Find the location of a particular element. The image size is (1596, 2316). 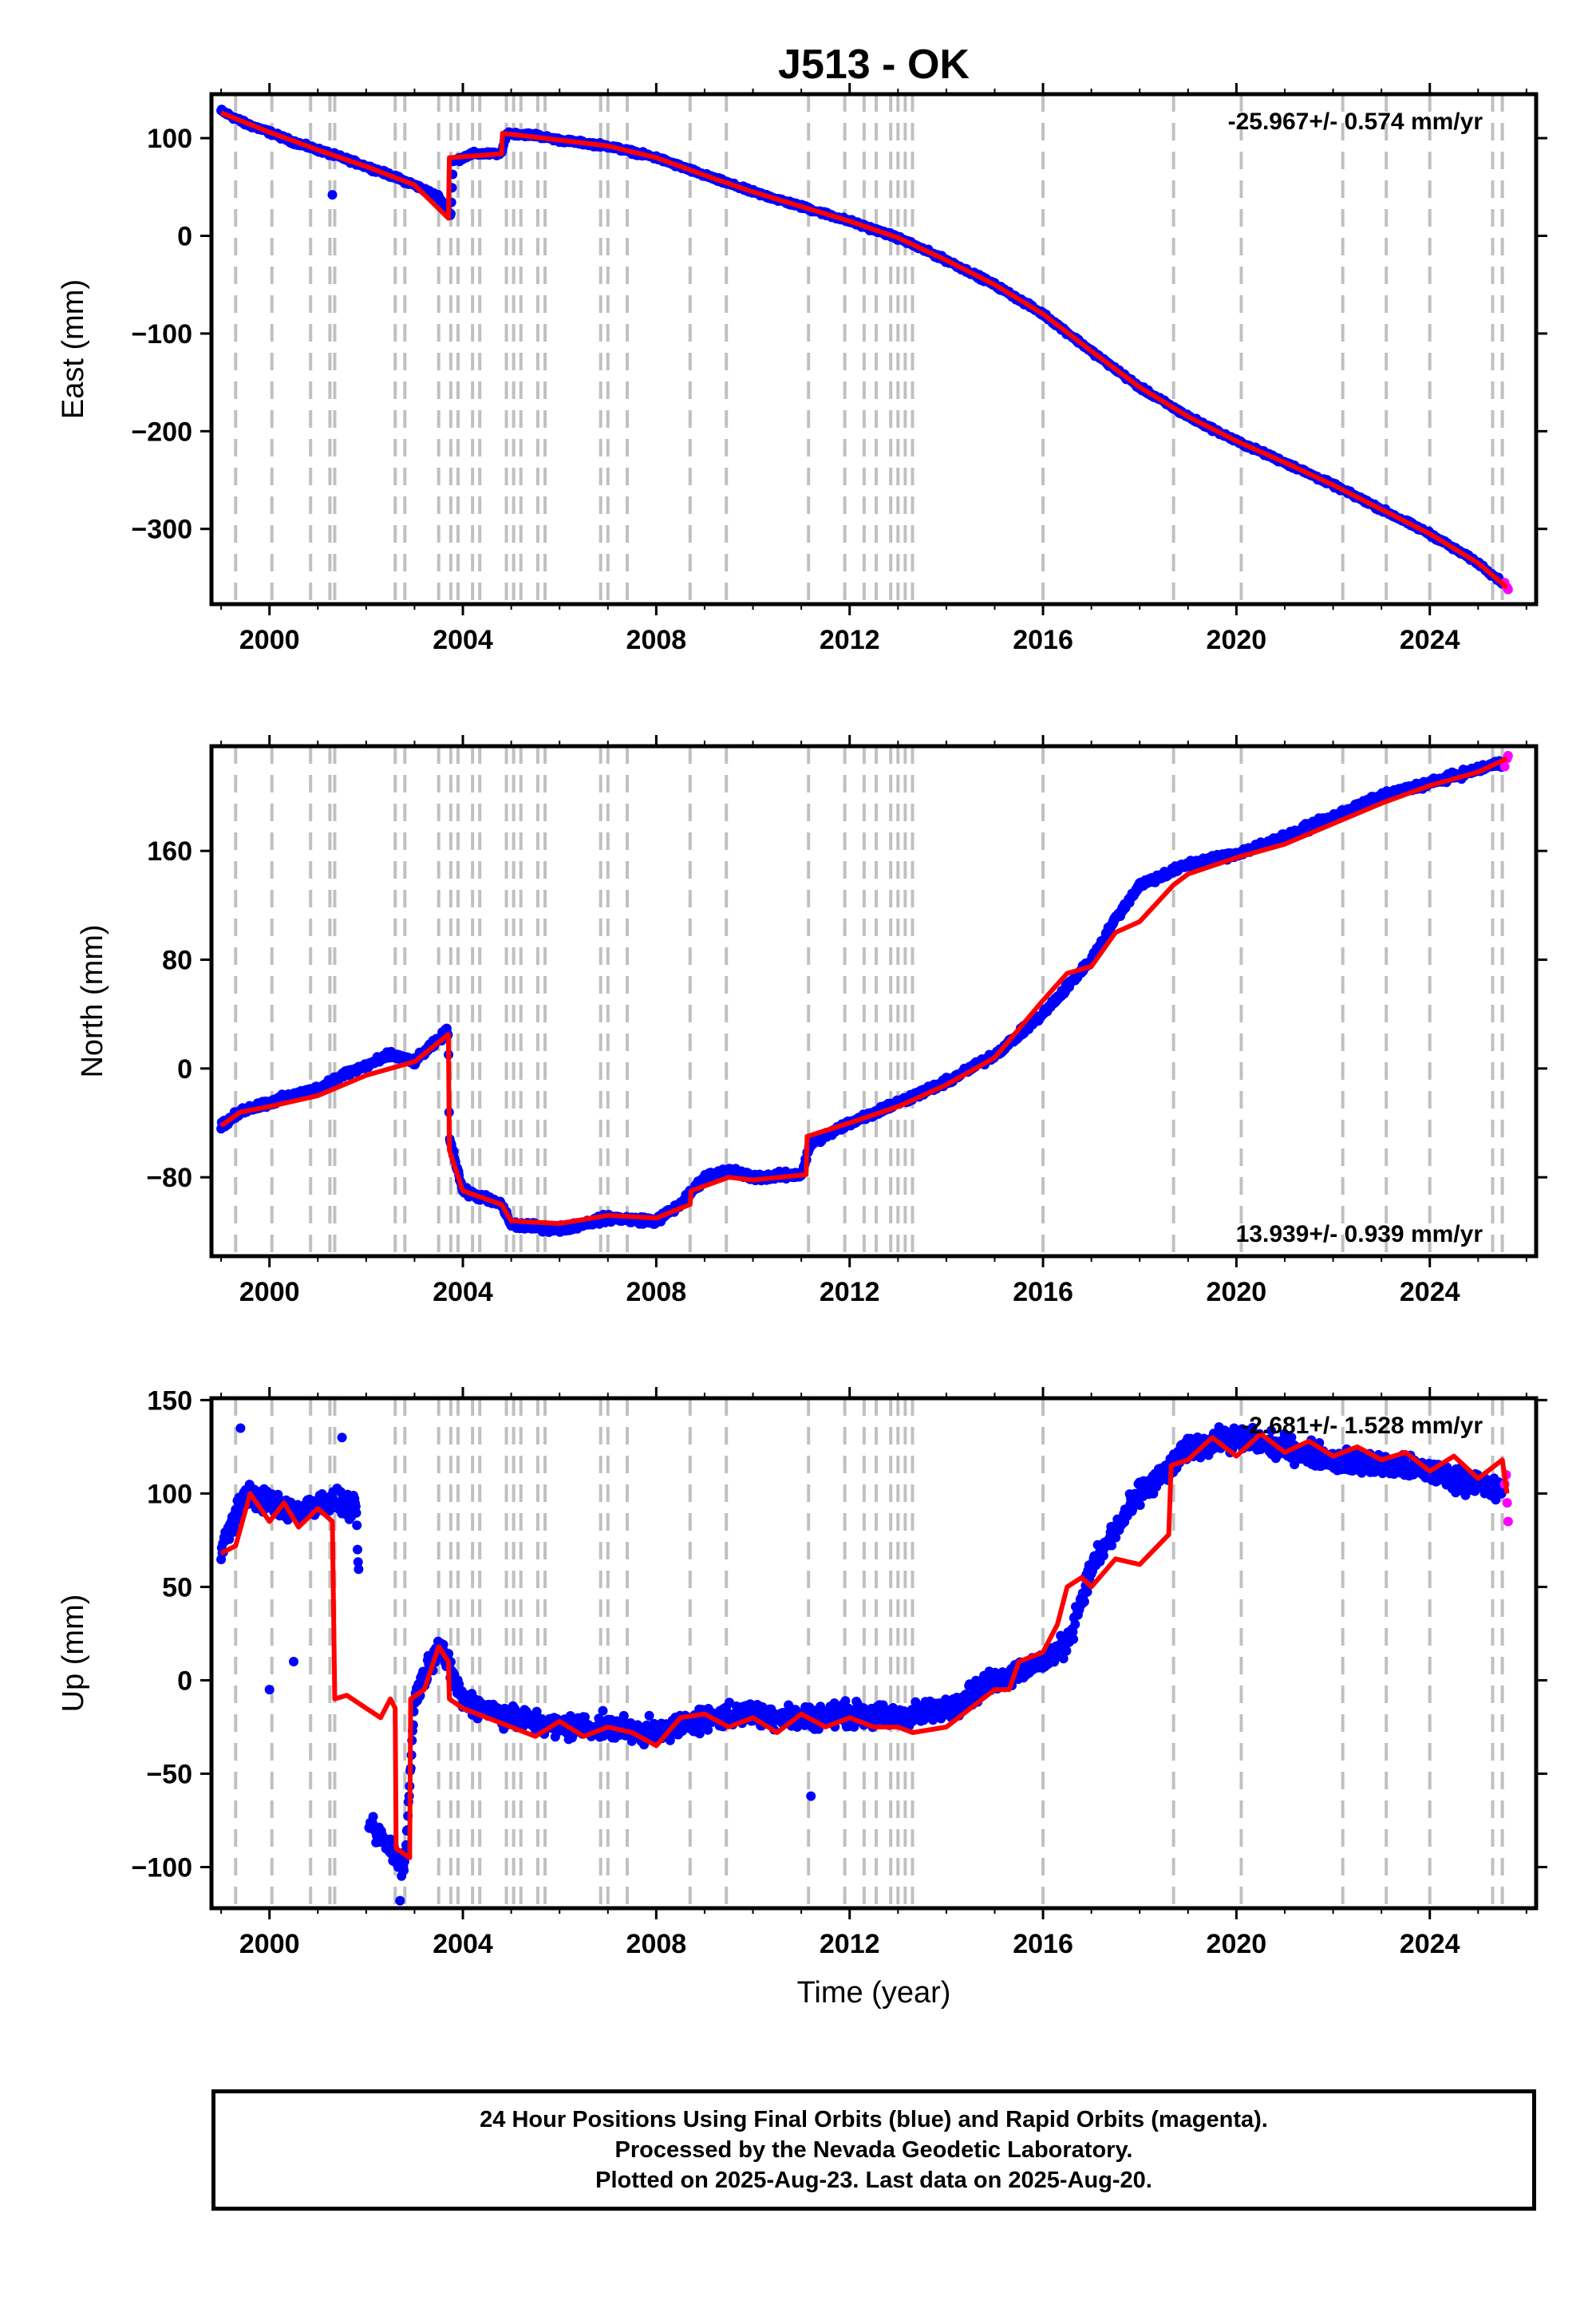

y-tick-label: 100 is located at coordinates (169, 139).